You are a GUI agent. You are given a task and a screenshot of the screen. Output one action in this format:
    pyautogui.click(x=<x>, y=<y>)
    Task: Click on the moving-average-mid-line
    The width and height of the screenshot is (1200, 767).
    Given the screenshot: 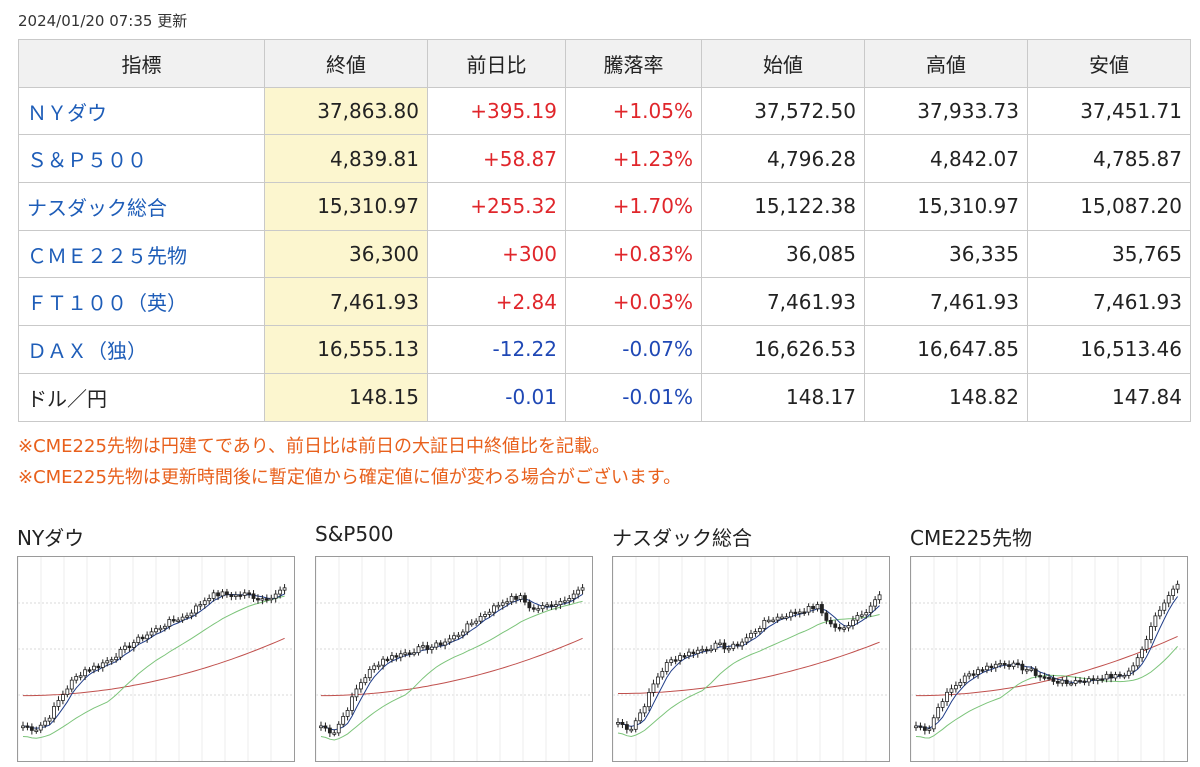 What is the action you would take?
    pyautogui.click(x=748, y=676)
    